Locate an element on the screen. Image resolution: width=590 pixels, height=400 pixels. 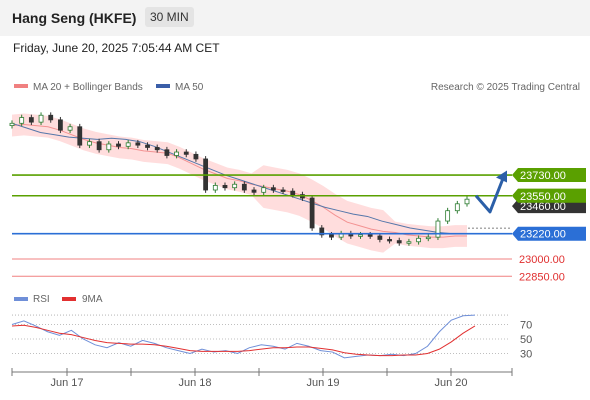
chart-header: Hang Seng (HKFE) 30 MIN is located at coordinates (295, 18).